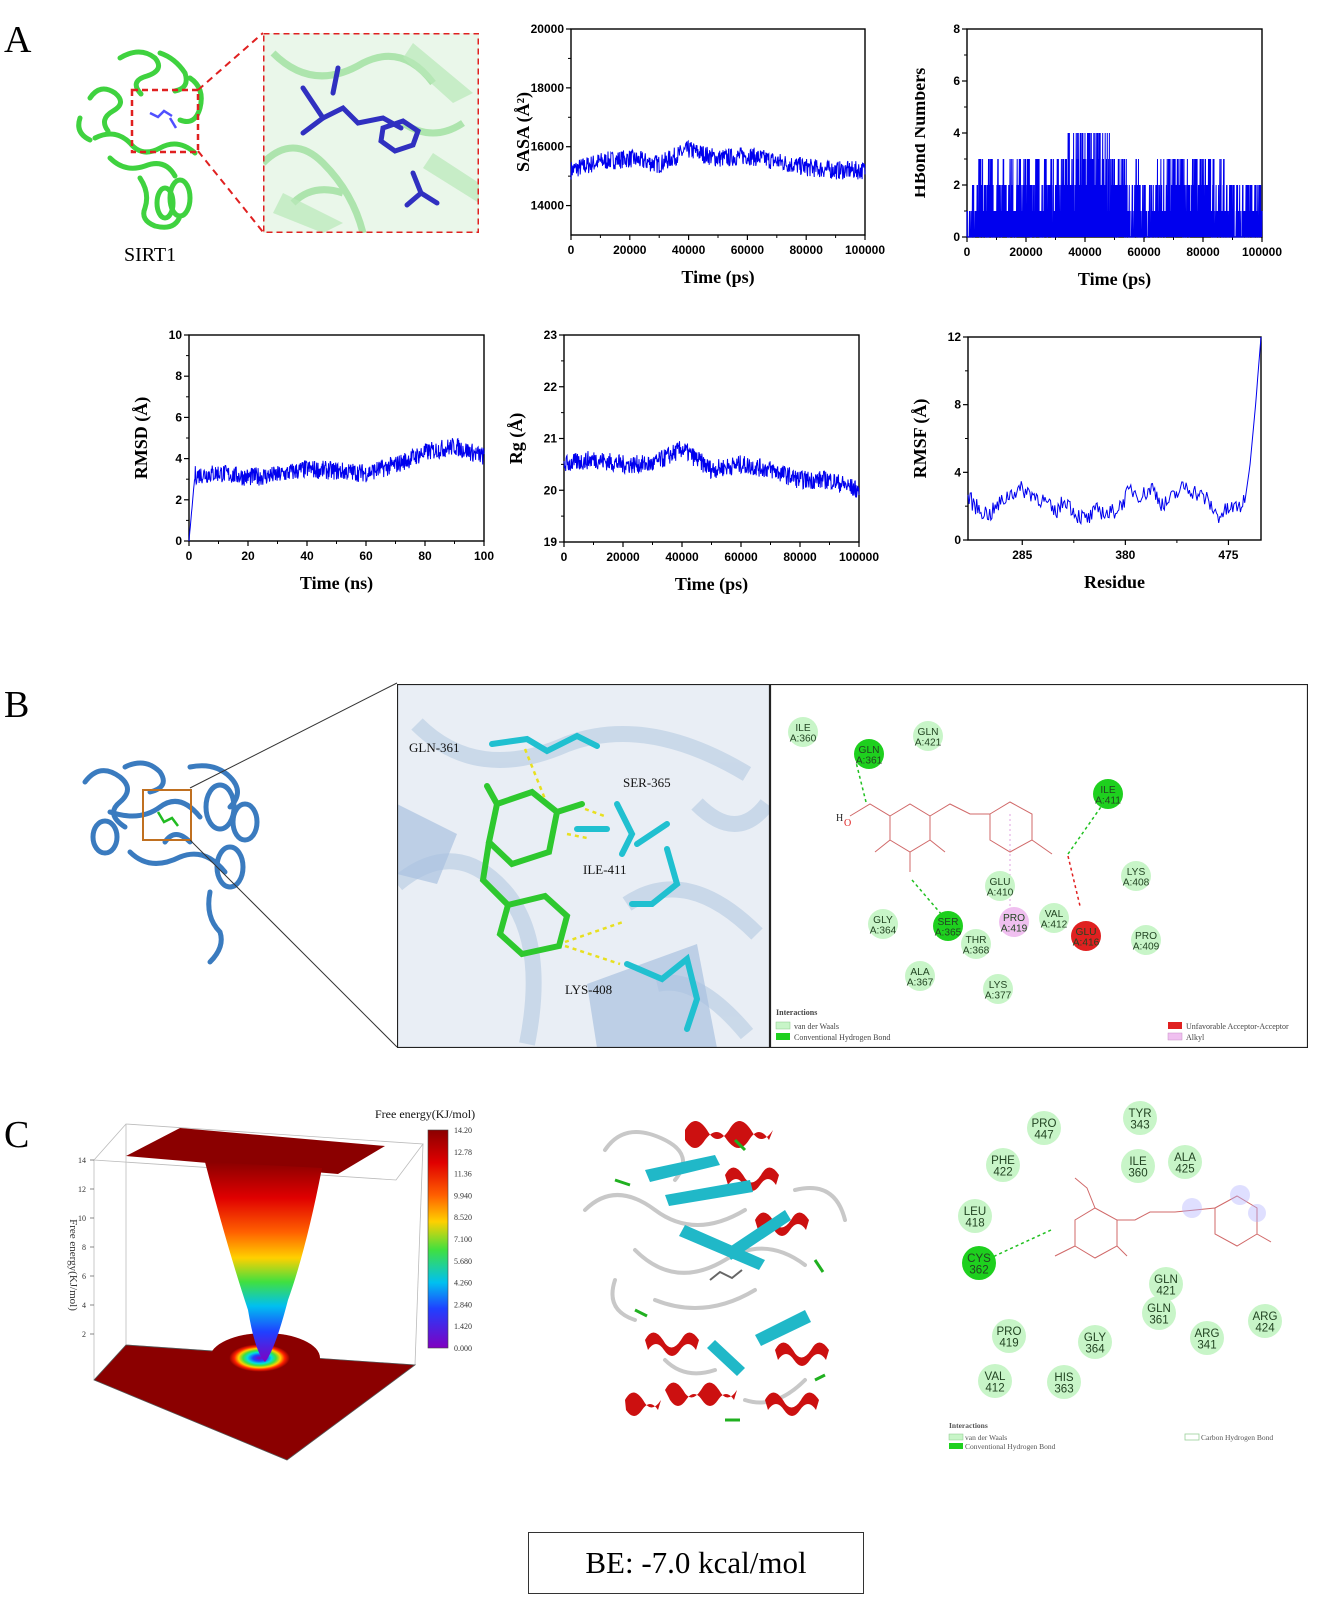 This screenshot has width=1335, height=1600. Describe the element at coordinates (605, 869) in the screenshot. I see `residue-label-ile411: ILE-411` at that location.